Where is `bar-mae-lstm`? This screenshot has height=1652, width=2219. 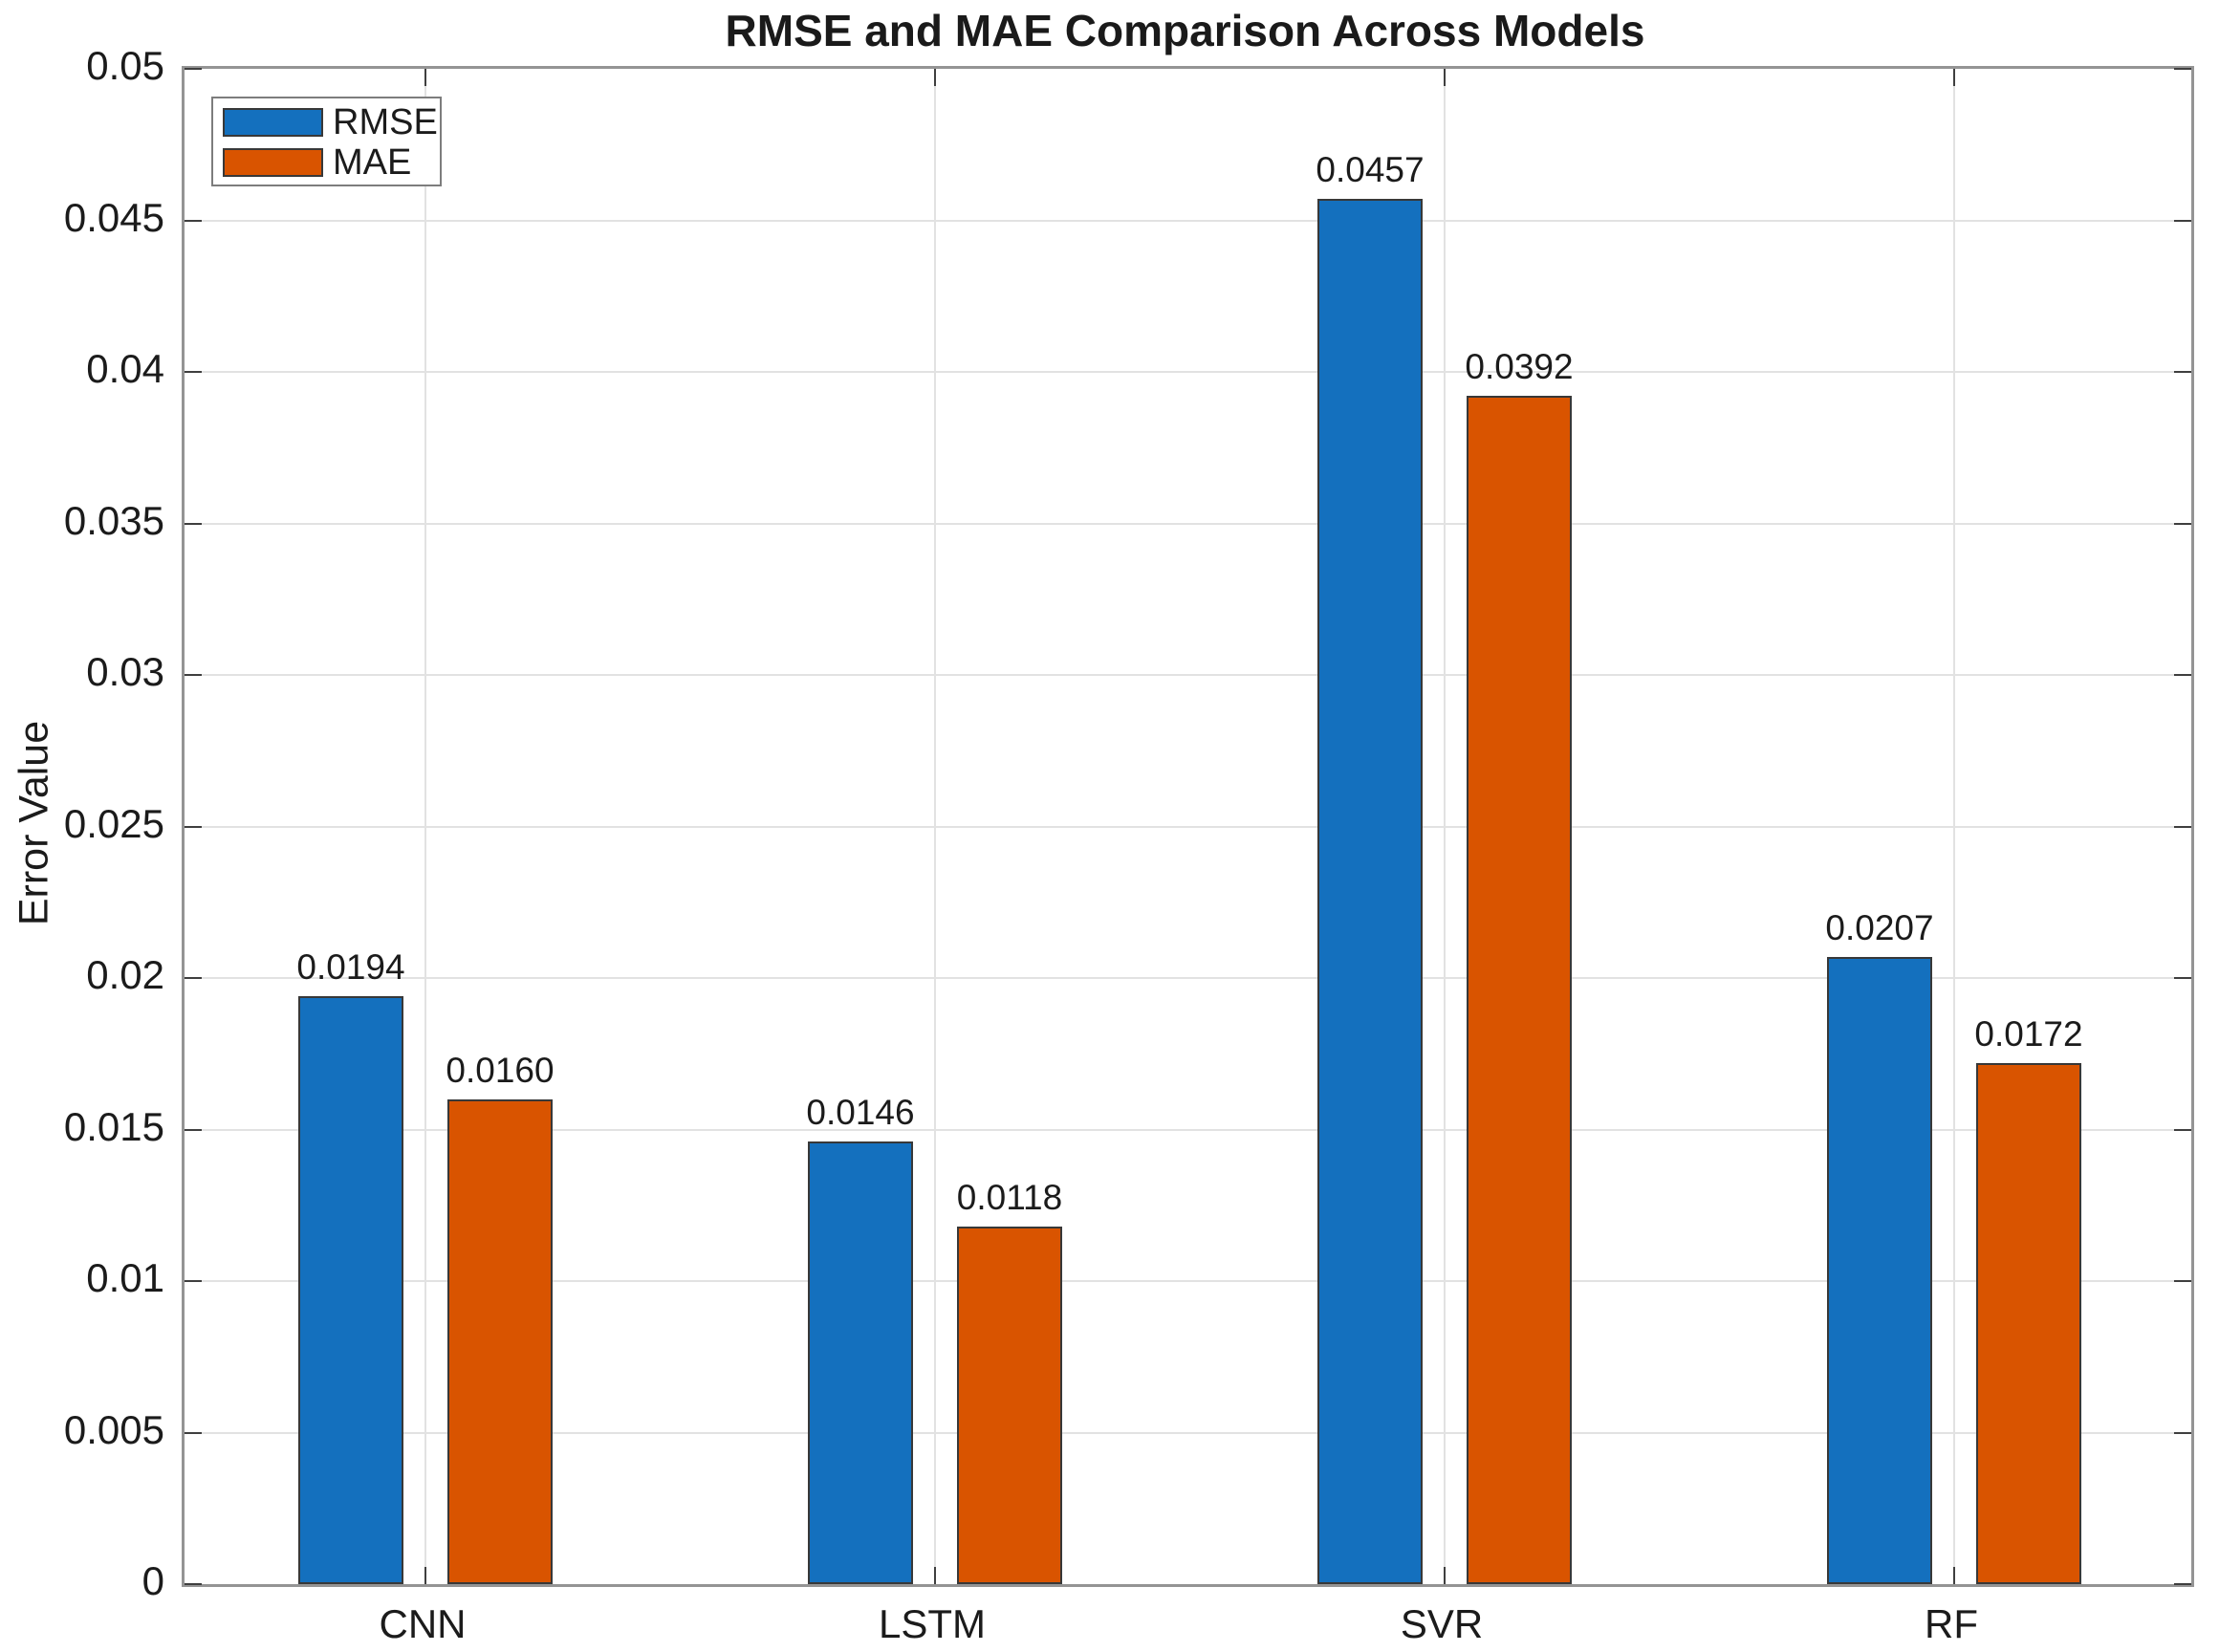
bar-mae-lstm is located at coordinates (1009, 1405).